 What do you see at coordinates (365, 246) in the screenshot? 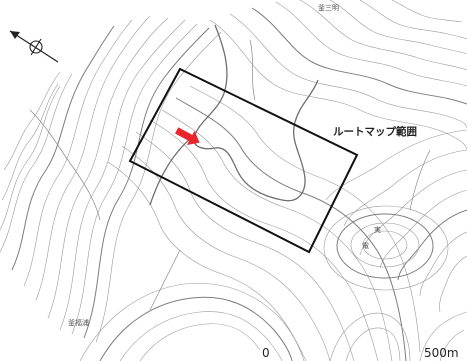
I see `small-label-2: 電` at bounding box center [365, 246].